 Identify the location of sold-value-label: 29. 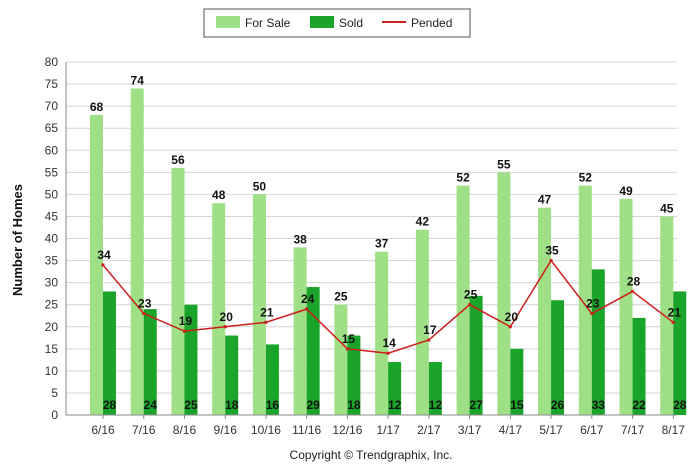
(313, 405).